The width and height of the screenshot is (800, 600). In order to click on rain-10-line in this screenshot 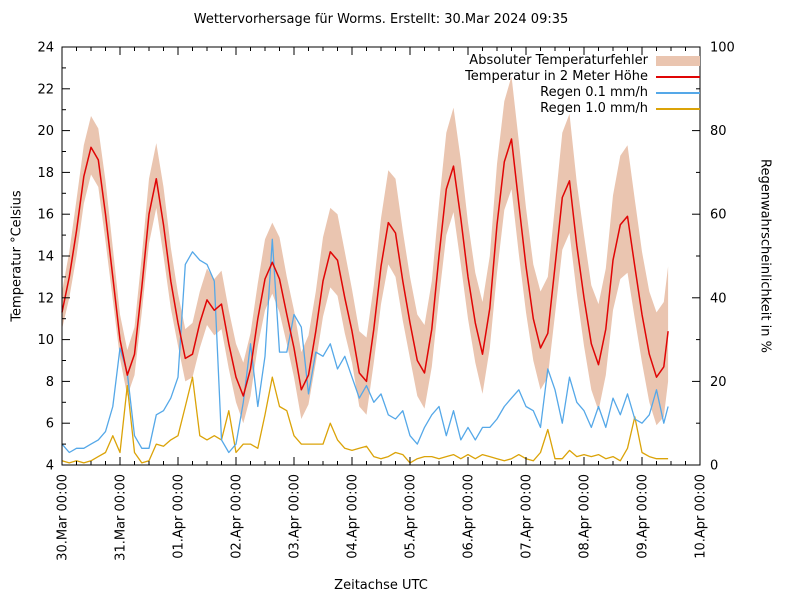, I will do `click(365, 420)`.